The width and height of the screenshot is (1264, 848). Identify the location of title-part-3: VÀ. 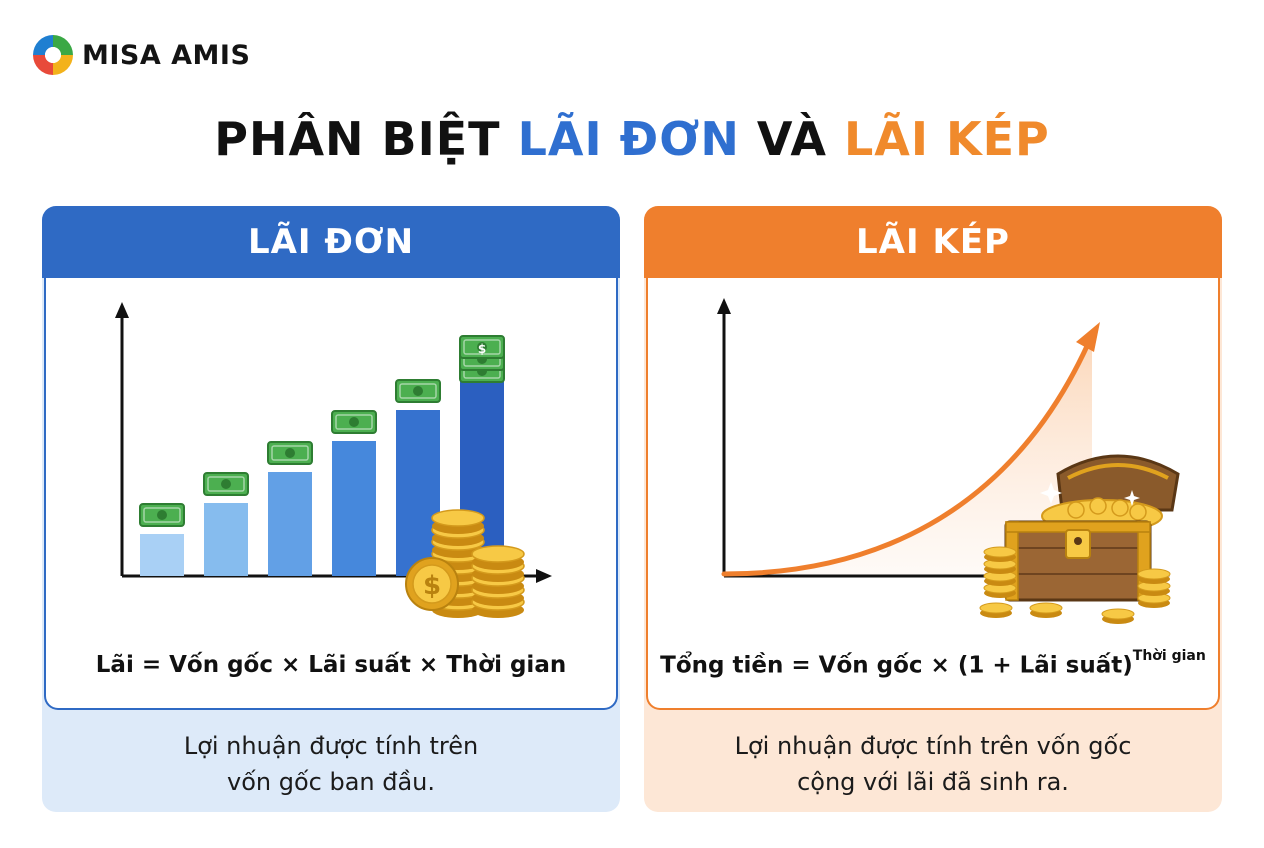
(791, 139).